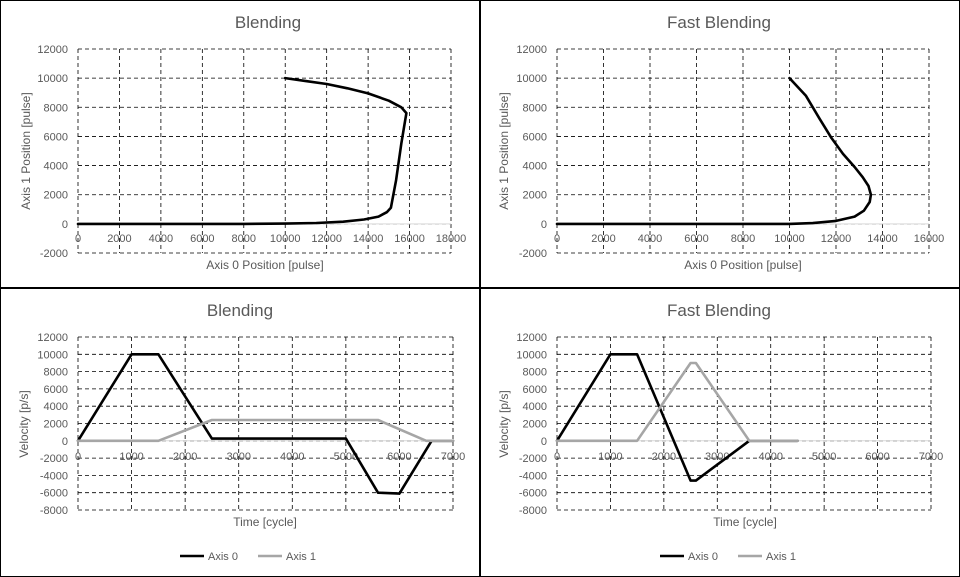  Describe the element at coordinates (451, 239) in the screenshot. I see `x-tick-label: 18000` at that location.